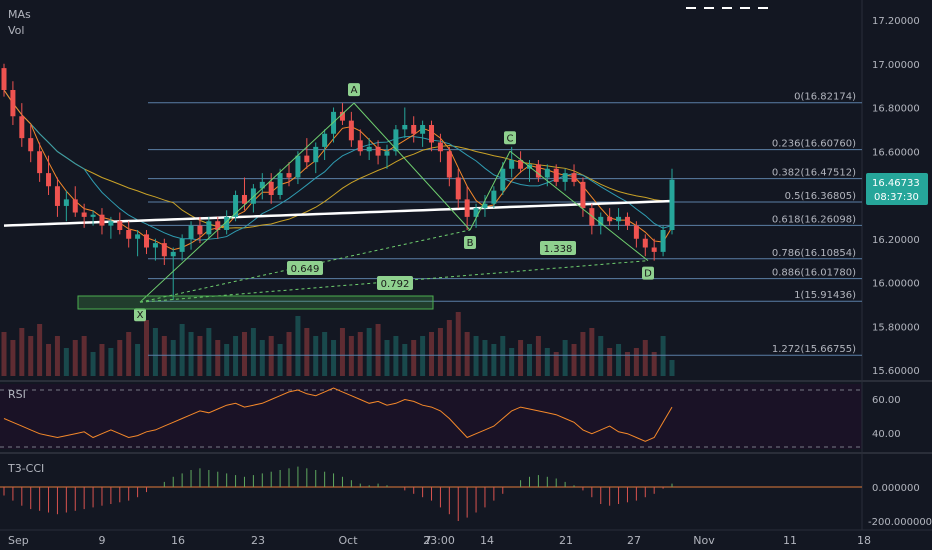 The image size is (932, 550). Describe the element at coordinates (814, 219) in the screenshot. I see `fib-level-label: 0.618(16.26098)` at that location.